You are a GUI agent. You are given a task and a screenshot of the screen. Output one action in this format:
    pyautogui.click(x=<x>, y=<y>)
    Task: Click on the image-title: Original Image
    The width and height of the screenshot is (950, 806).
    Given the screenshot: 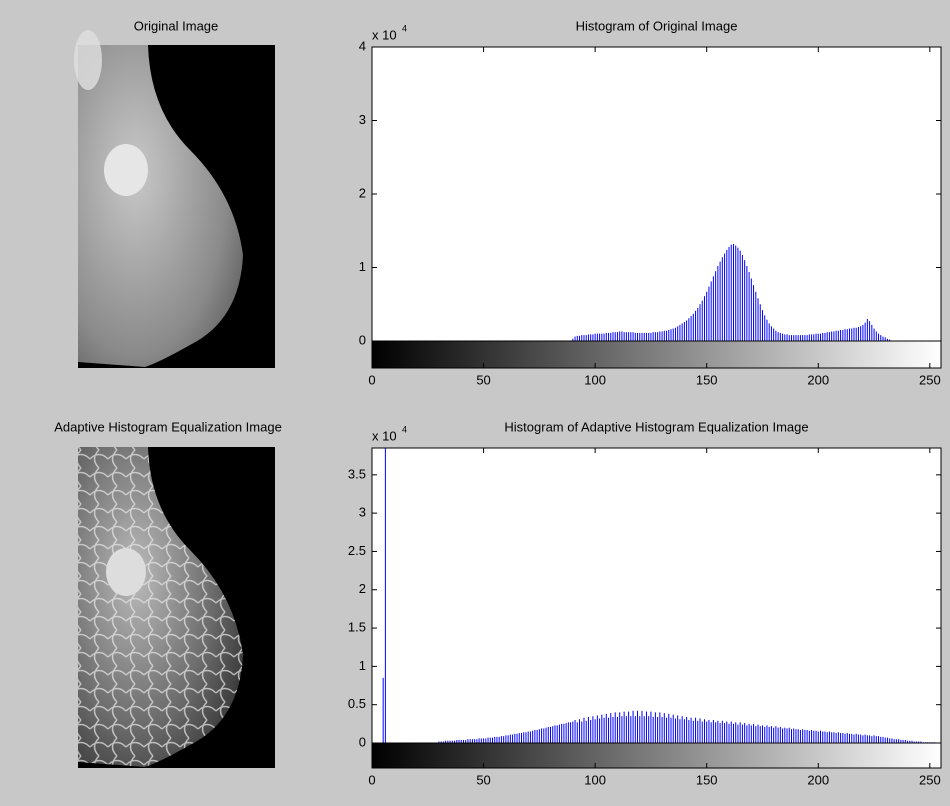 What is the action you would take?
    pyautogui.click(x=176, y=25)
    